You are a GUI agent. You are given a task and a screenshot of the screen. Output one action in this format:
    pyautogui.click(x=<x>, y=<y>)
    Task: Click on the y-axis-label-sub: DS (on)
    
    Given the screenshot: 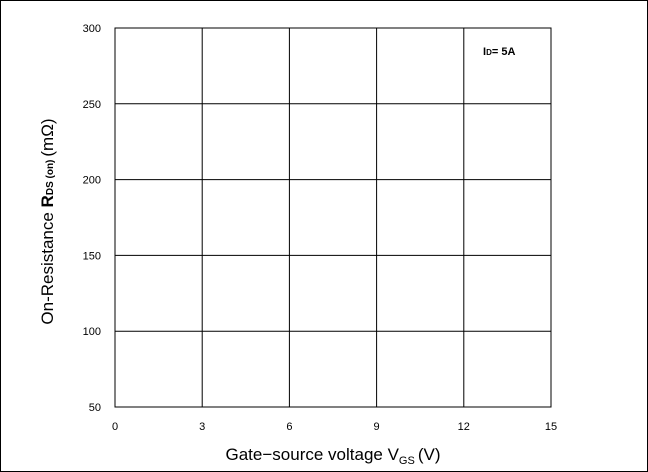 What is the action you would take?
    pyautogui.click(x=50, y=178)
    